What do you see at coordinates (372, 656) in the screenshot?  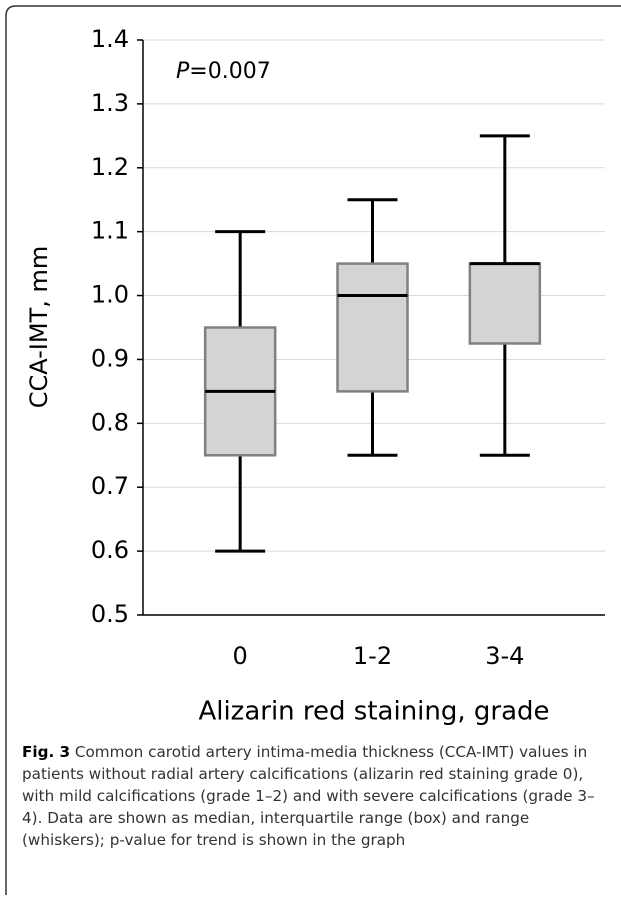 I see `x-tick-label: 1-2` at bounding box center [372, 656].